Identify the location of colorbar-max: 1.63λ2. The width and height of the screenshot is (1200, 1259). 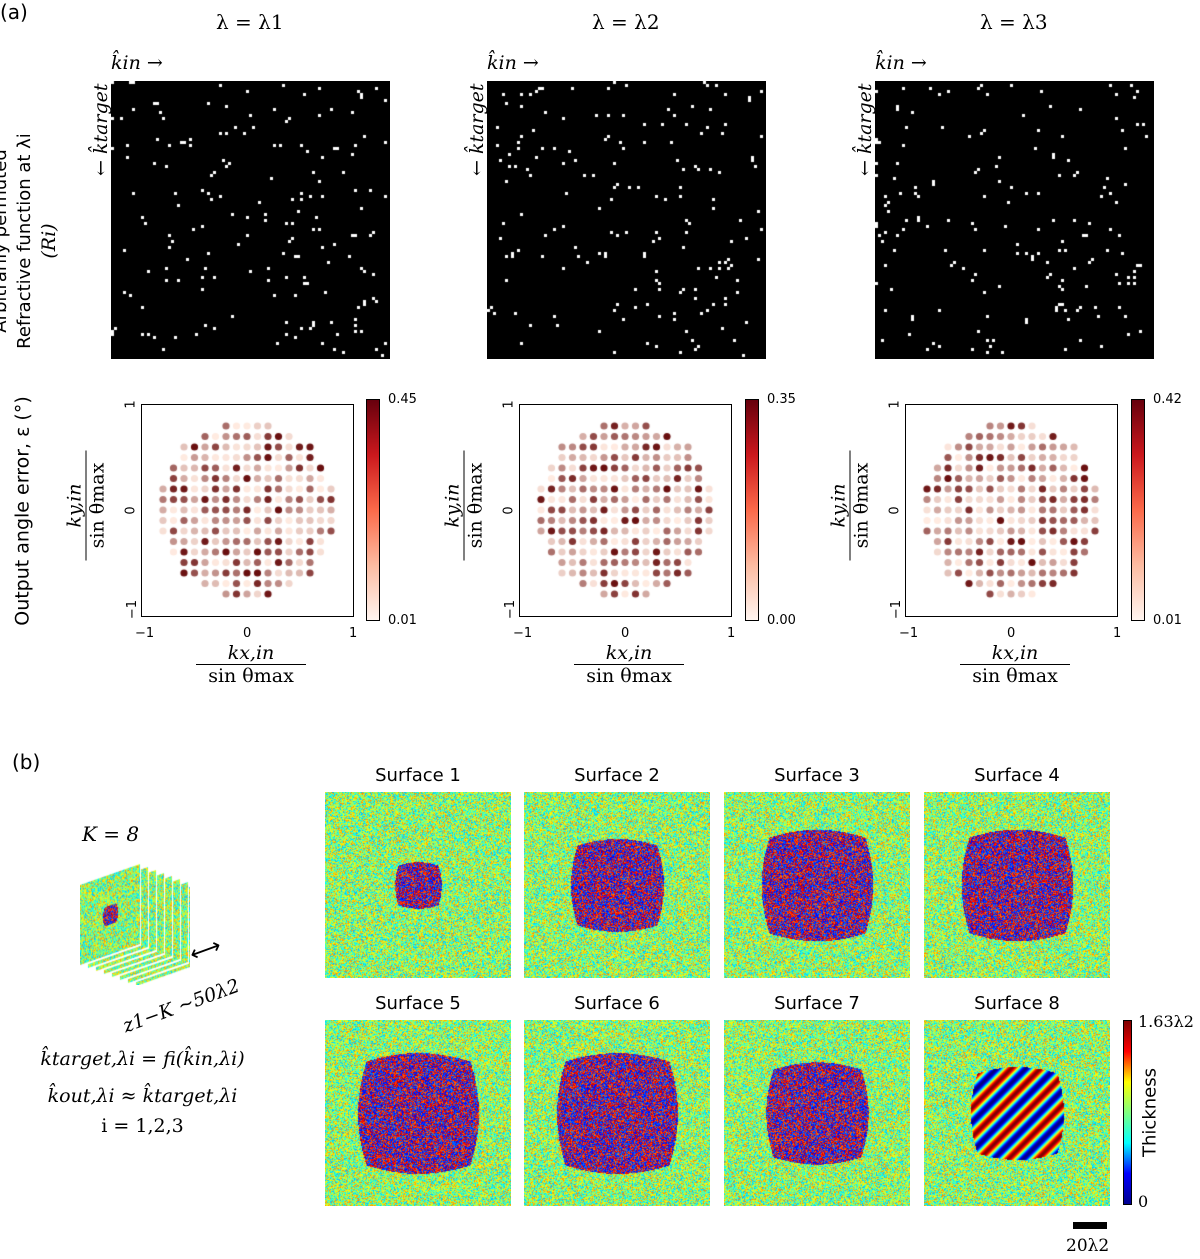
(1166, 1021).